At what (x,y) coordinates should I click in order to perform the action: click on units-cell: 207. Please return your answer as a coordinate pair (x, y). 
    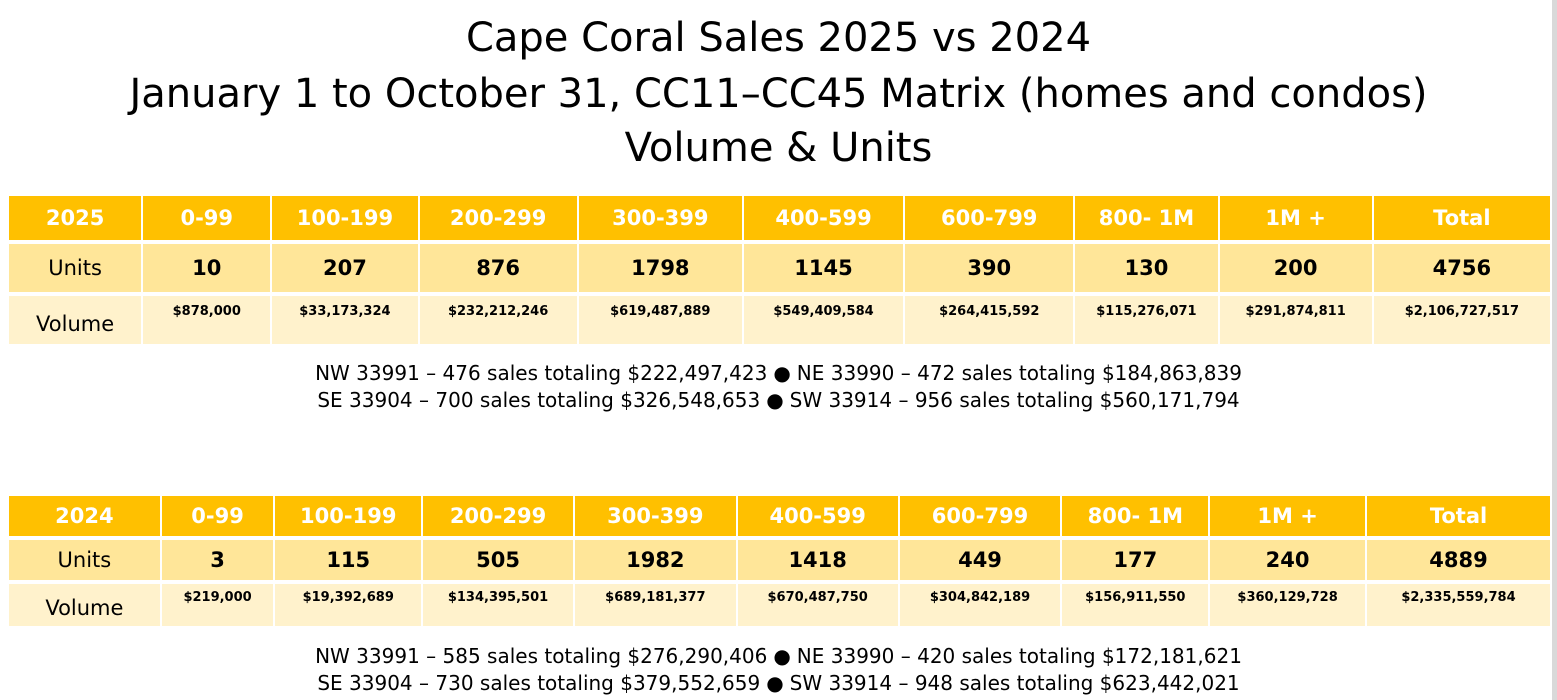
    Looking at the image, I should click on (345, 268).